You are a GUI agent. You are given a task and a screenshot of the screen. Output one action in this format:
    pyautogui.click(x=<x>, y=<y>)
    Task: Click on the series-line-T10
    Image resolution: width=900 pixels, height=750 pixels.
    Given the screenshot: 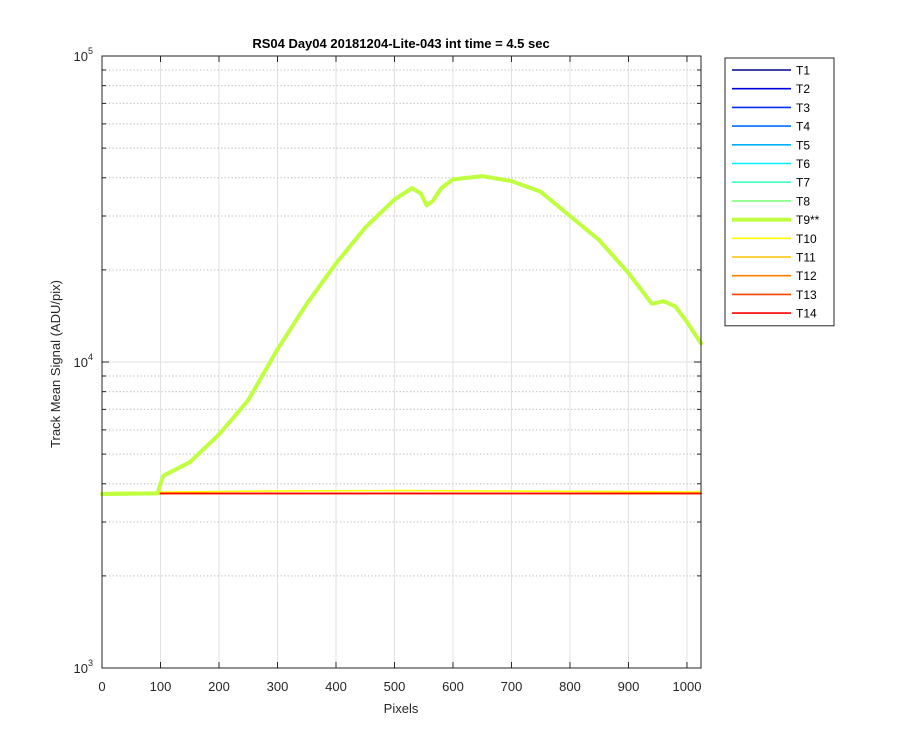 What is the action you would take?
    pyautogui.click(x=401, y=491)
    